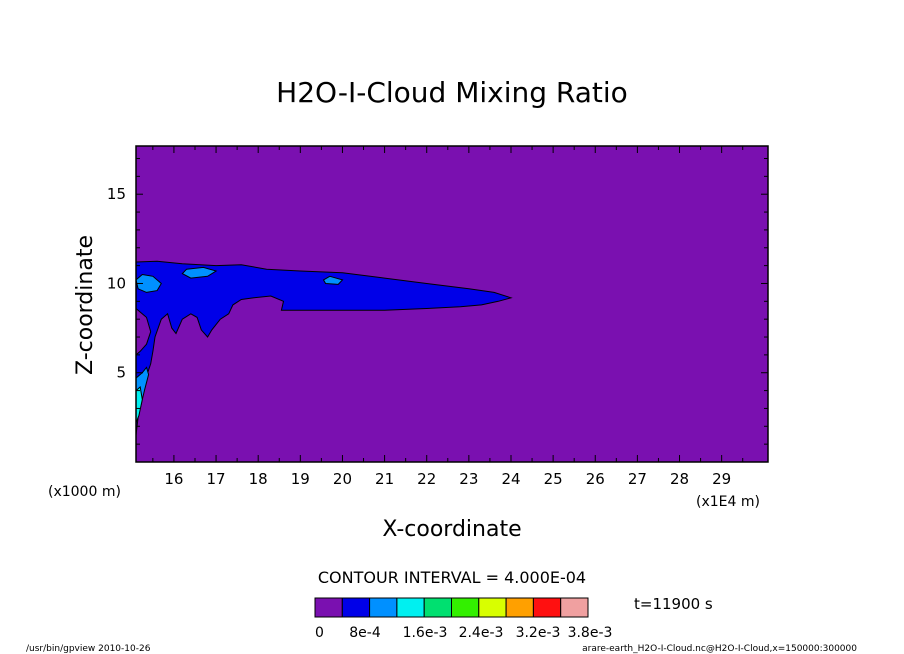 Image resolution: width=904 pixels, height=654 pixels. Describe the element at coordinates (300, 479) in the screenshot. I see `x-tick-label: 19` at that location.